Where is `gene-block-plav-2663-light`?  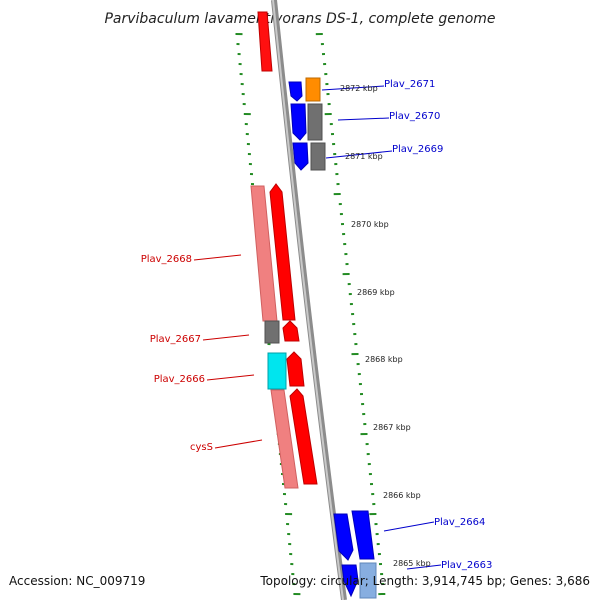 gene-block-plav-2663-light is located at coordinates (368, 580).